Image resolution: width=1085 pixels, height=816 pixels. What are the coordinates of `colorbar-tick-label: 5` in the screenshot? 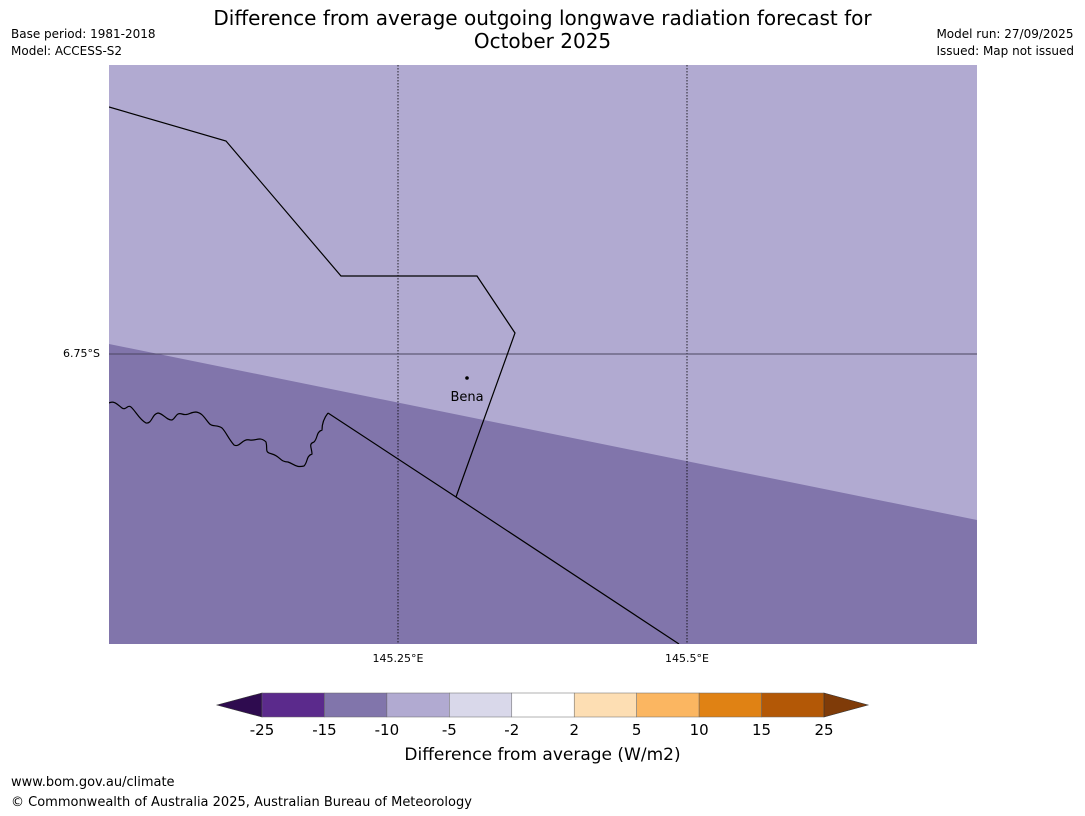 It's located at (637, 730).